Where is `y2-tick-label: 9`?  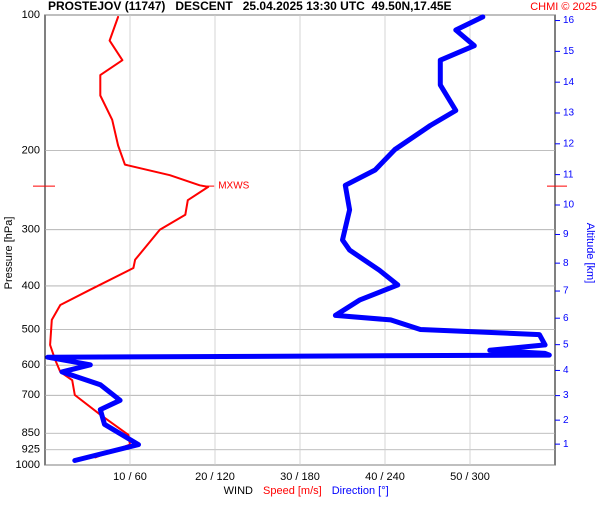
y2-tick-label: 9 is located at coordinates (566, 234).